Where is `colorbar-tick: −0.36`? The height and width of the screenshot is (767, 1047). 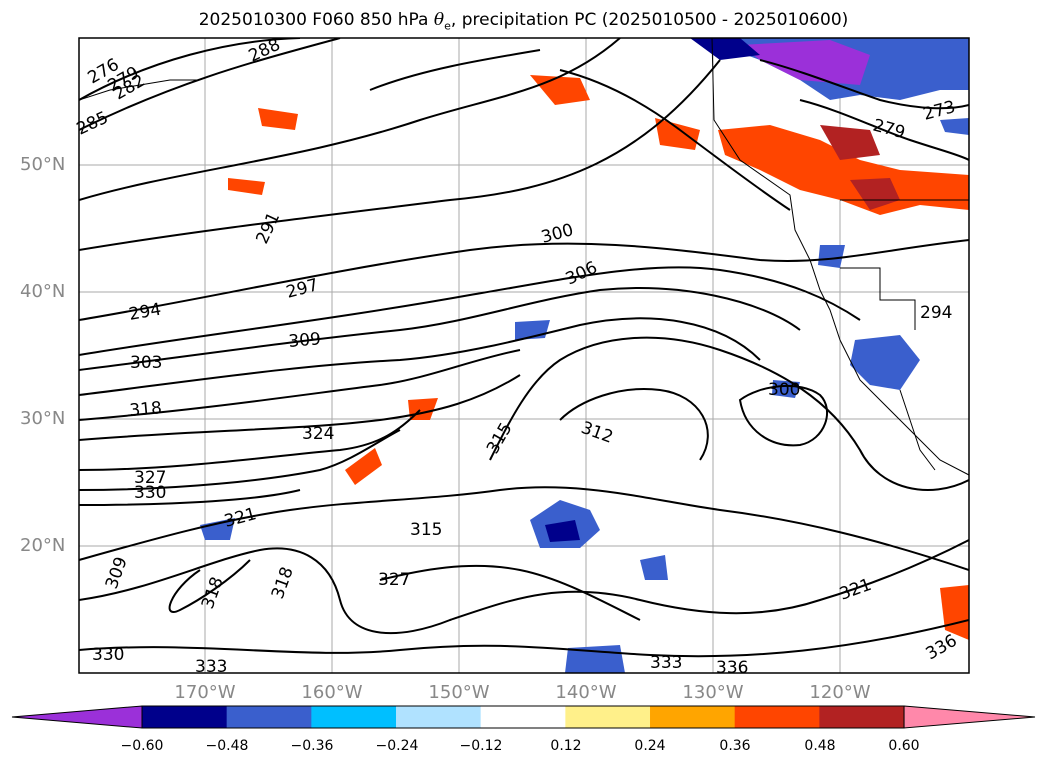 colorbar-tick: −0.36 is located at coordinates (312, 746).